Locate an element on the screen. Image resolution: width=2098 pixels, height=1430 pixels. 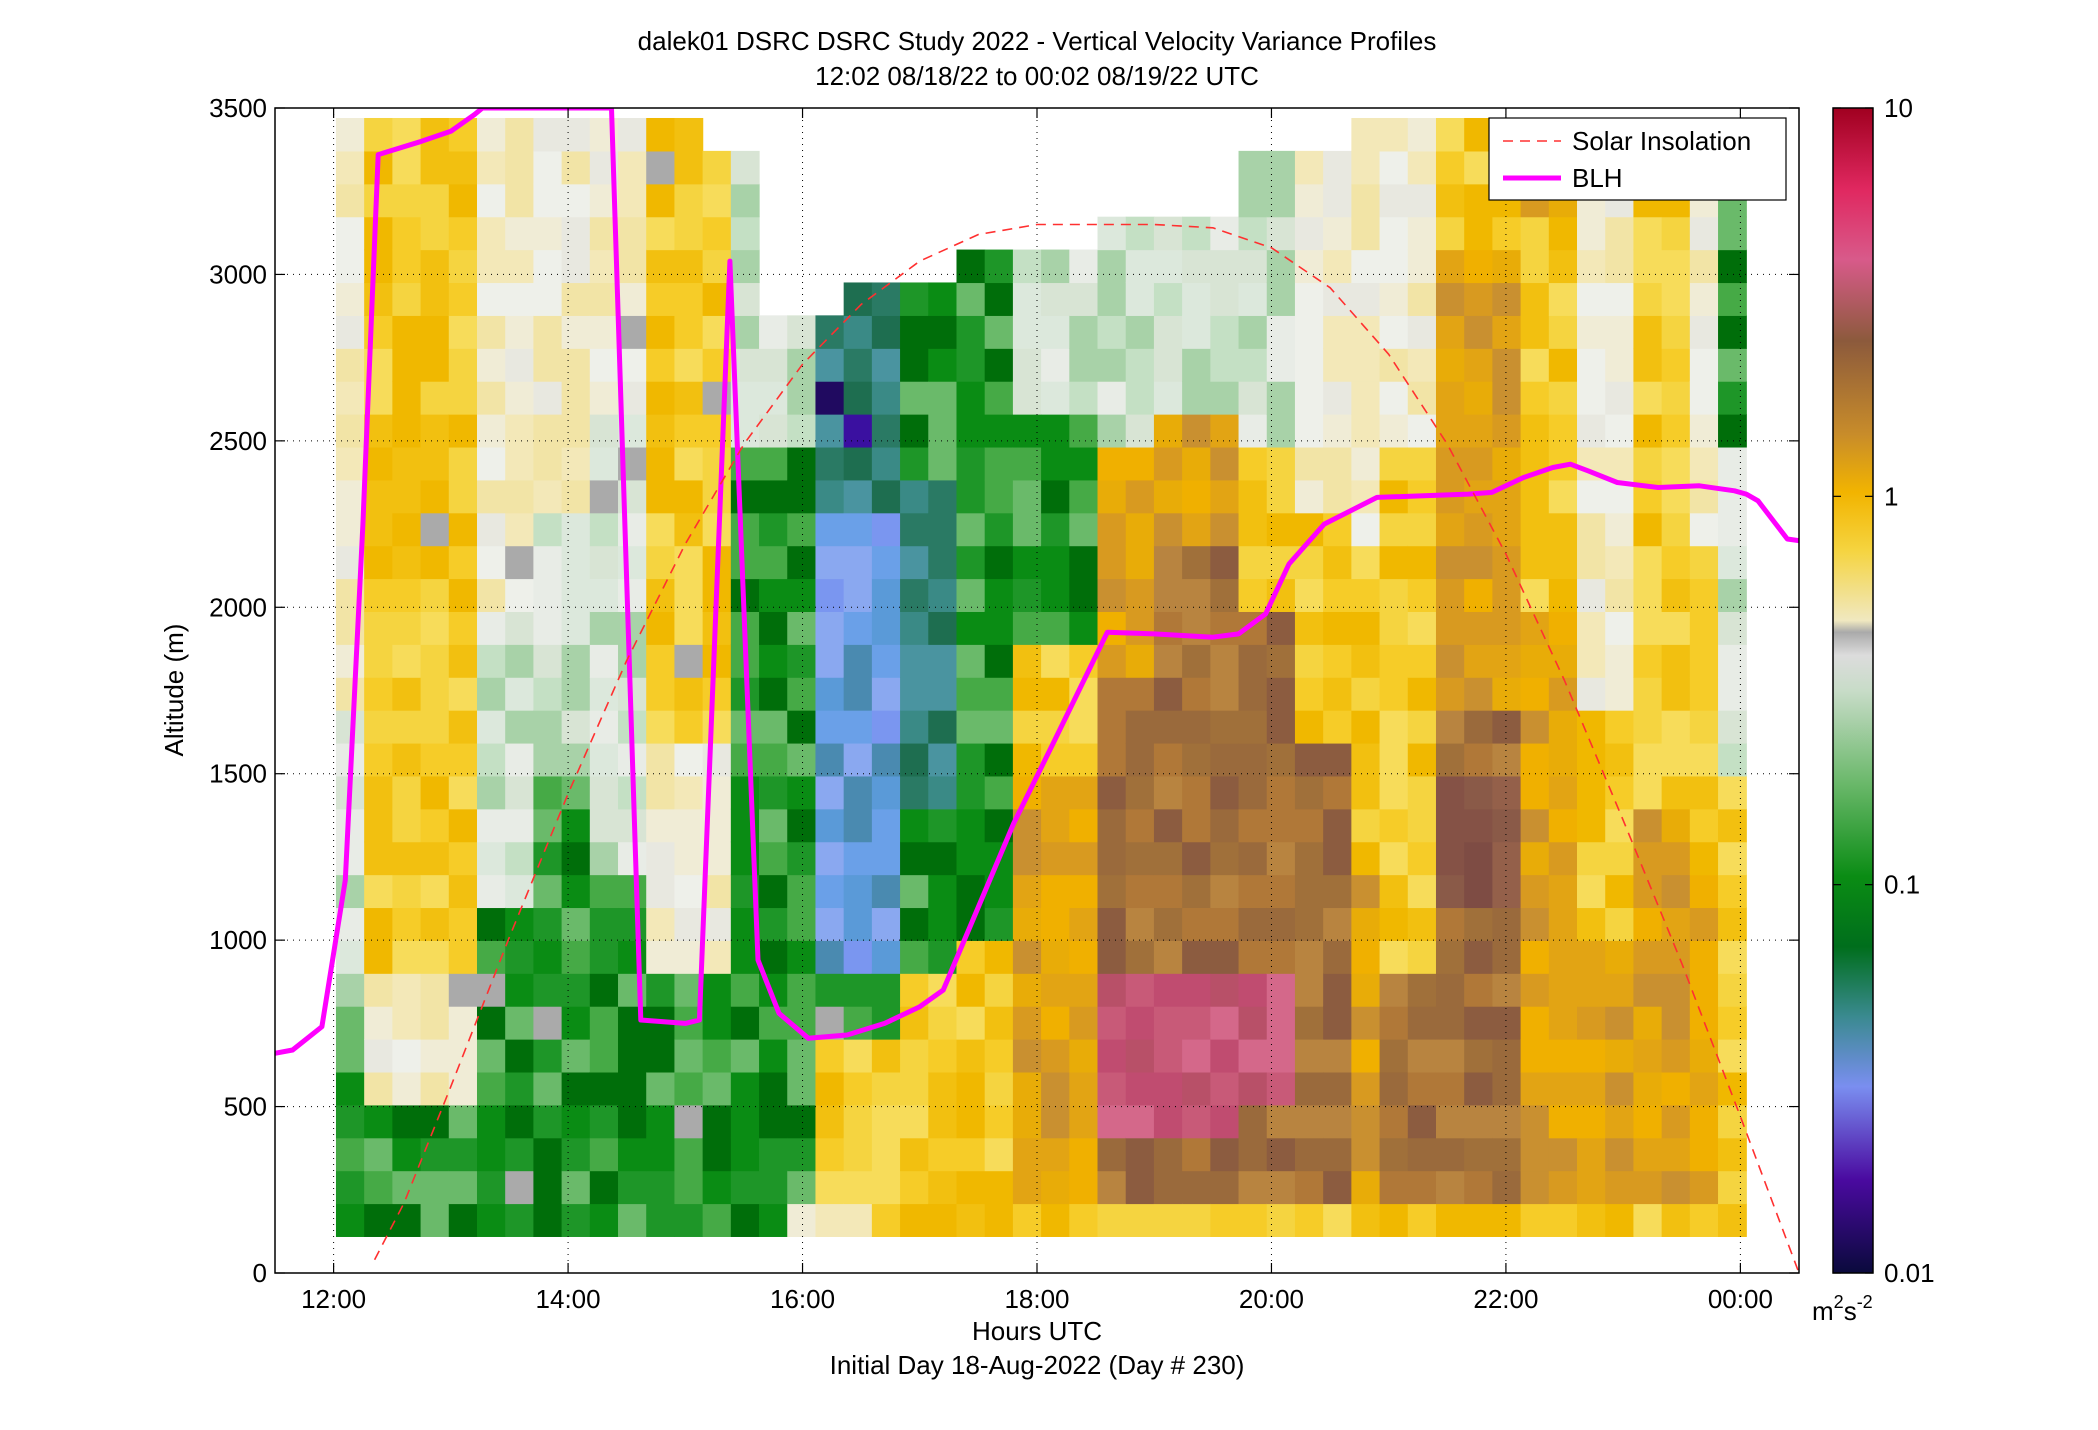
colorbar-unit-sup2: -2 is located at coordinates (1865, 1302).